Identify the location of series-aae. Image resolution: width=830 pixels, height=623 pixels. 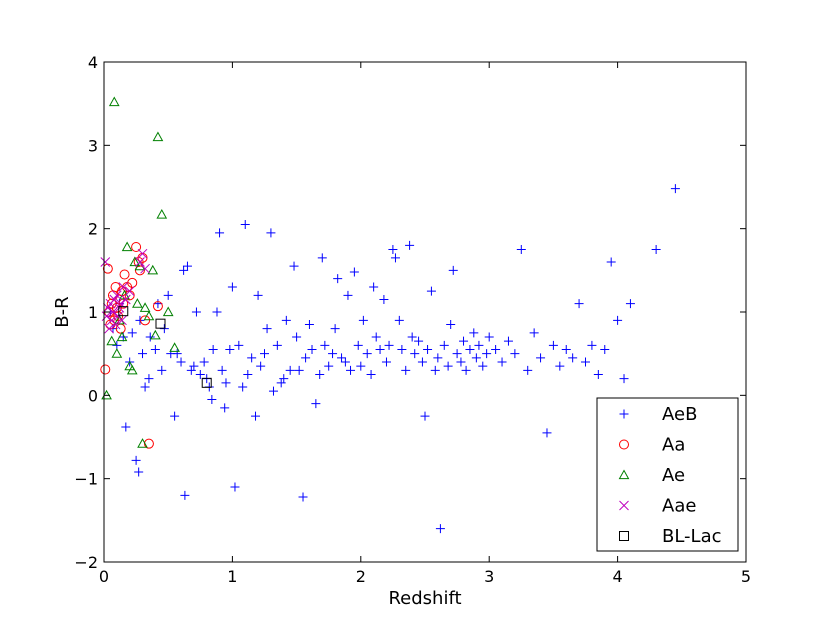
(125, 291).